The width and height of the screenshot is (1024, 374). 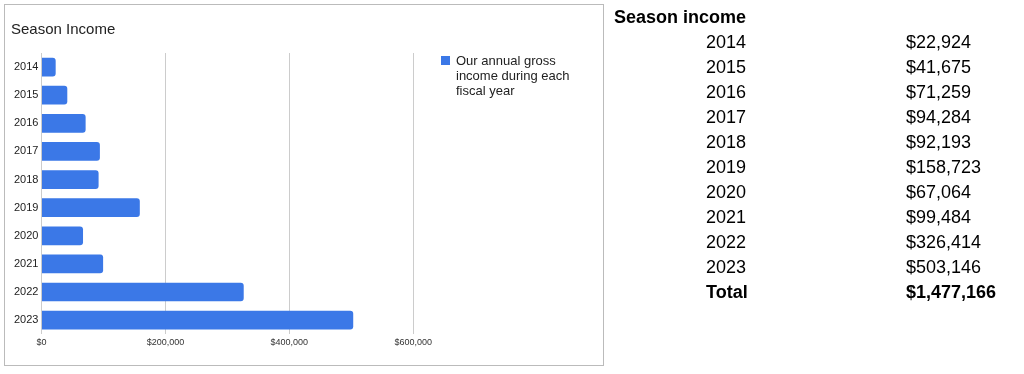 I want to click on text: 2022 $326,414, so click(x=844, y=242).